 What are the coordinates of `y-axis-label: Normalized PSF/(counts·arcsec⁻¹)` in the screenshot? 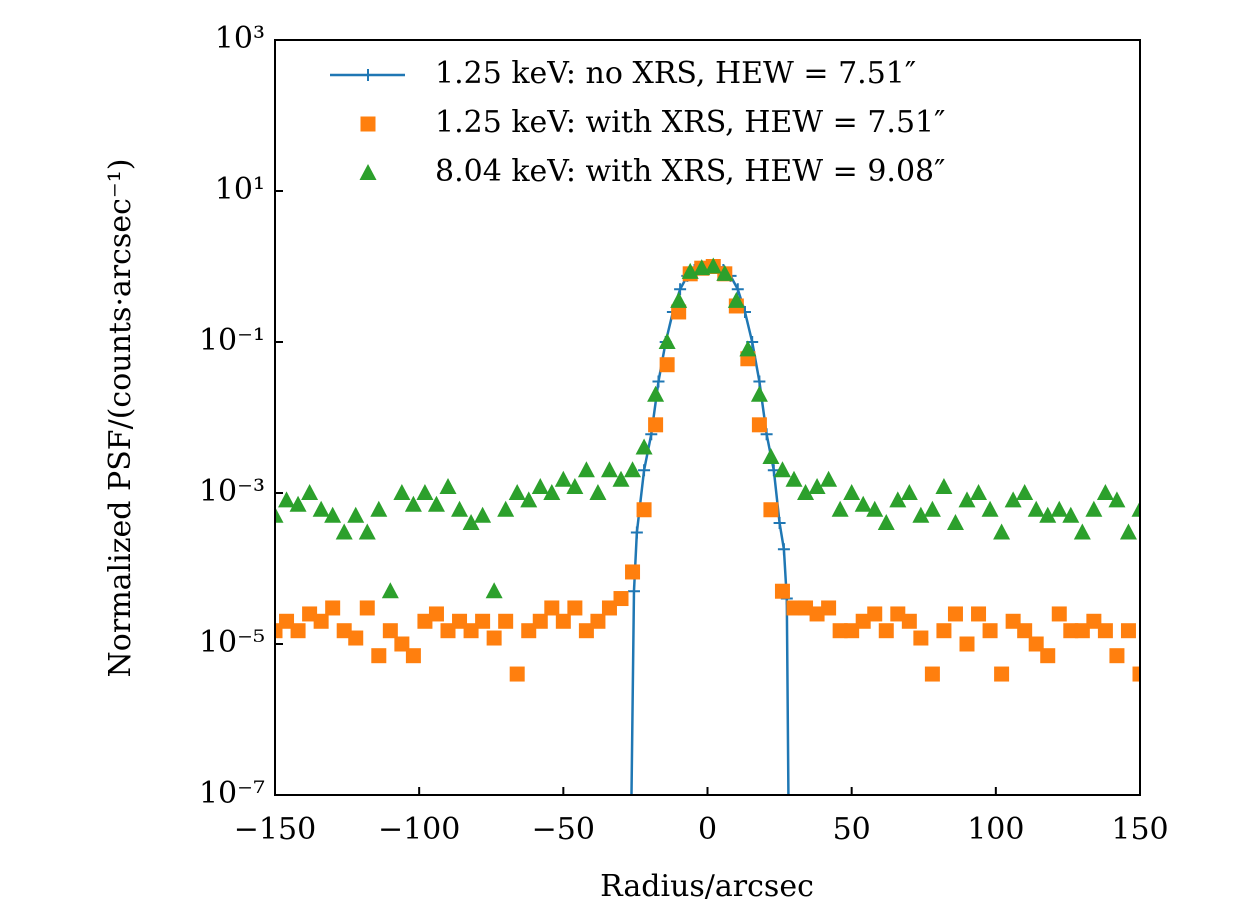 It's located at (120, 418).